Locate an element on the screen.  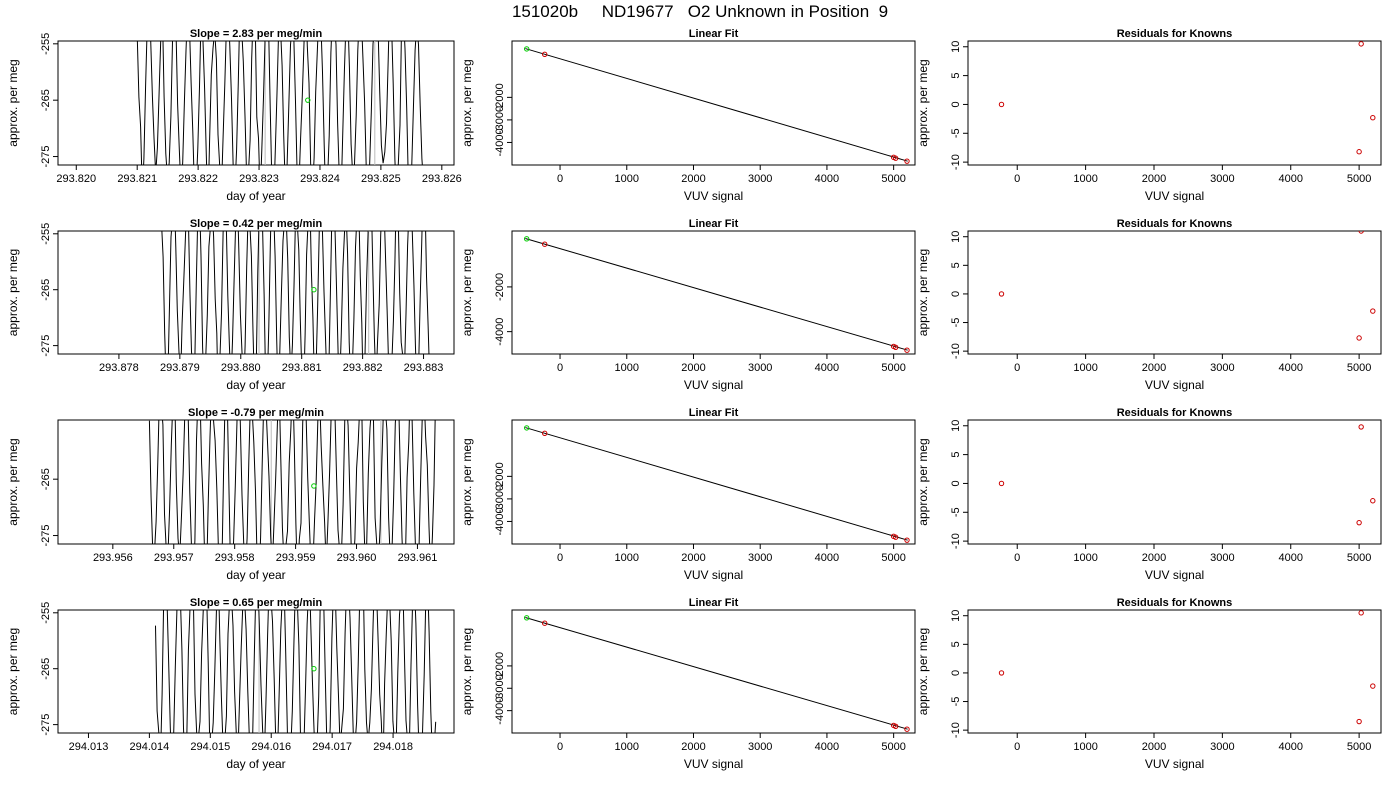
figure-title: 151020b ND19677 O2 Unknown in Position 9 is located at coordinates (700, 11).